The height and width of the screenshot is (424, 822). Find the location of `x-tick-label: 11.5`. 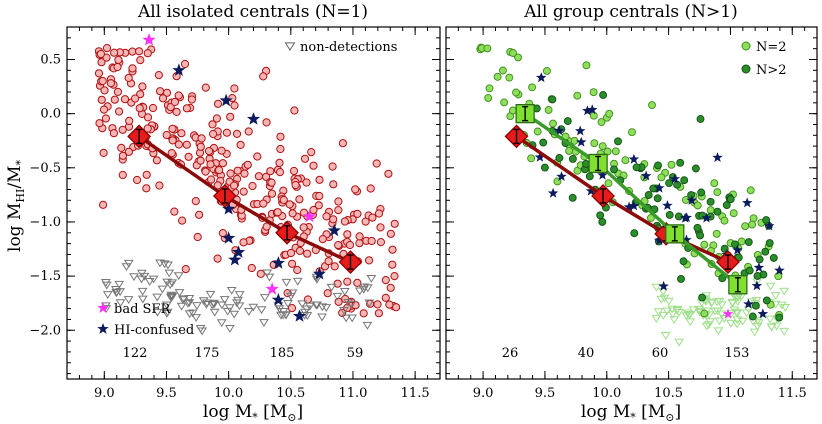

x-tick-label: 11.5 is located at coordinates (792, 393).